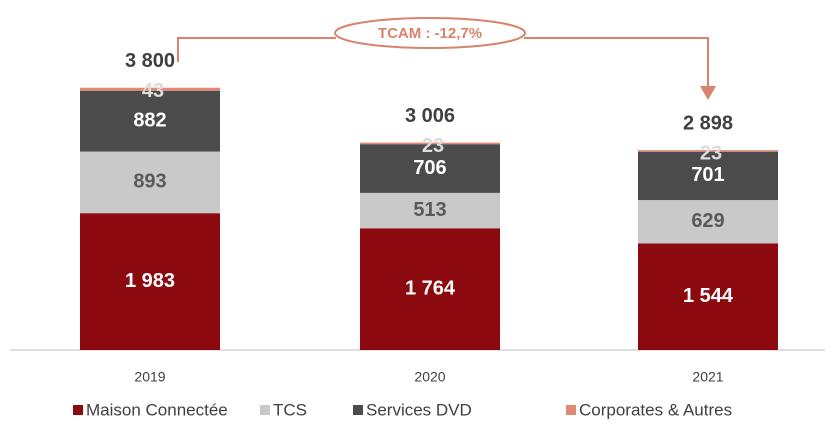 The height and width of the screenshot is (430, 835). I want to click on data-label: 513, so click(429, 210).